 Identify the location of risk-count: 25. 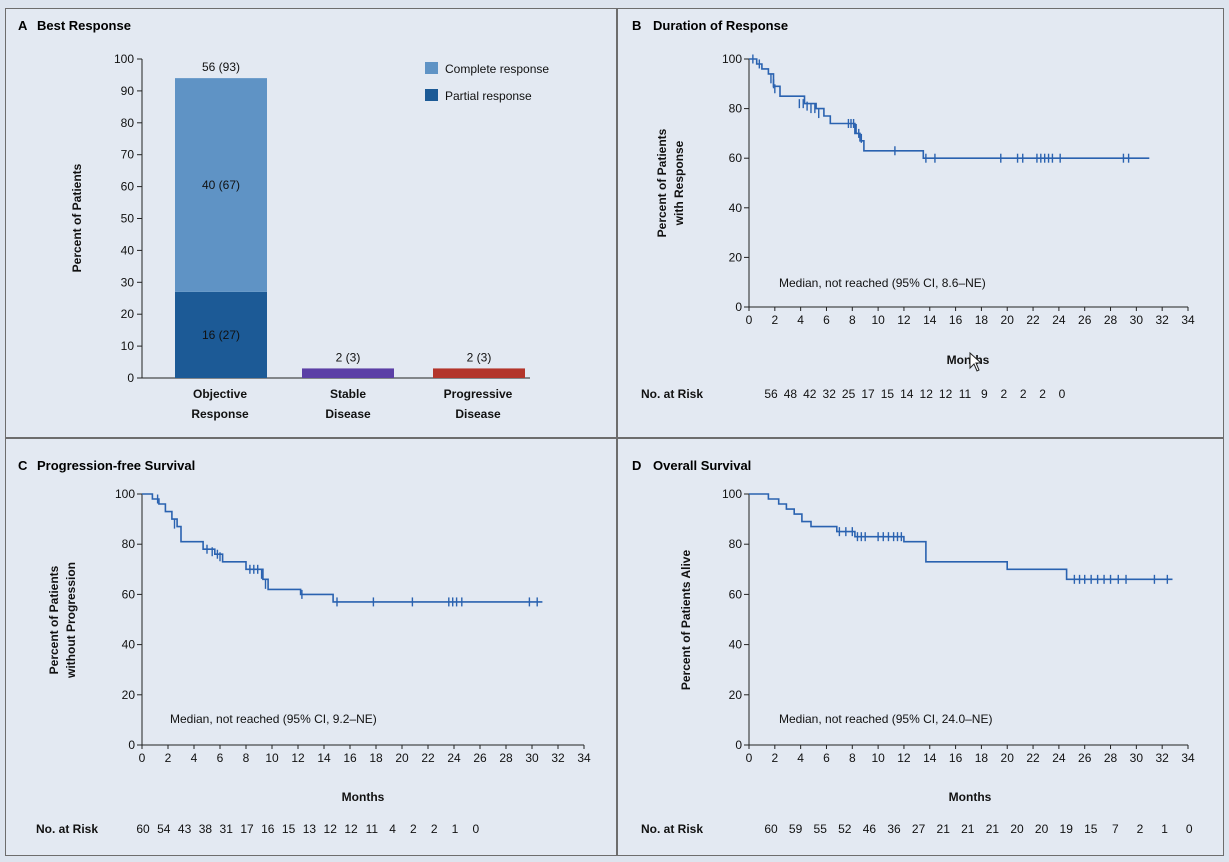
(849, 394).